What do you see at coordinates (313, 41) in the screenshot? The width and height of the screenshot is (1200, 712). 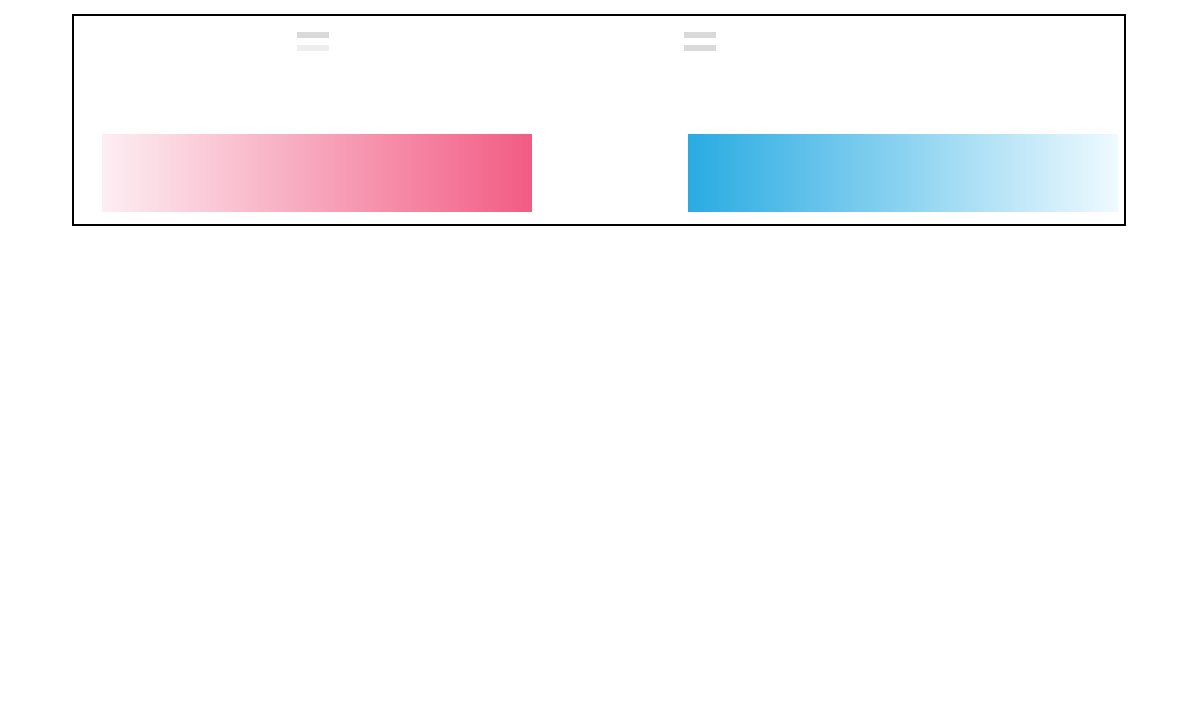 I see `legend-left-pills` at bounding box center [313, 41].